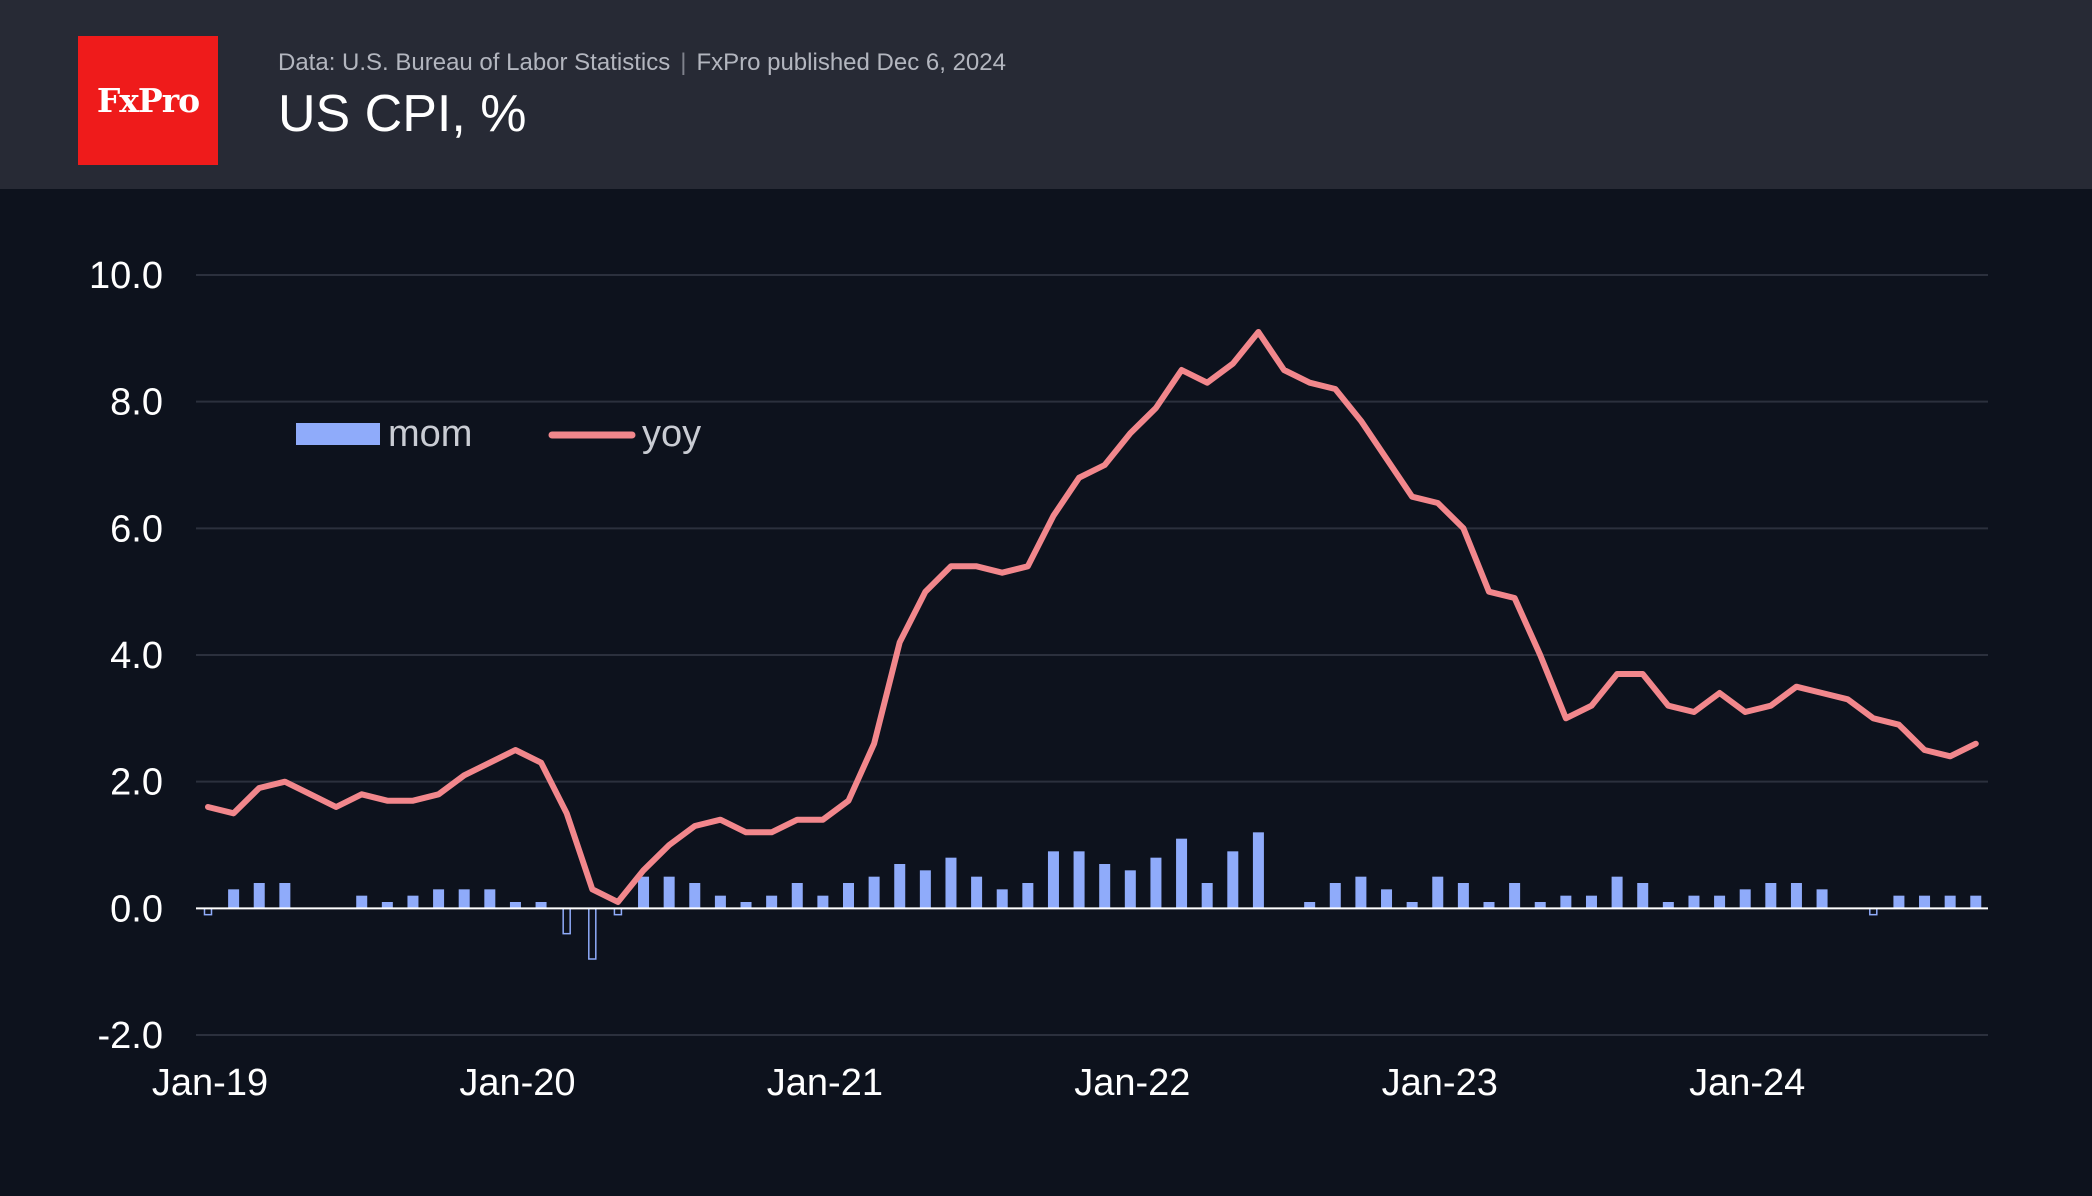  Describe the element at coordinates (126, 276) in the screenshot. I see `y-tick-label: 10.0` at that location.